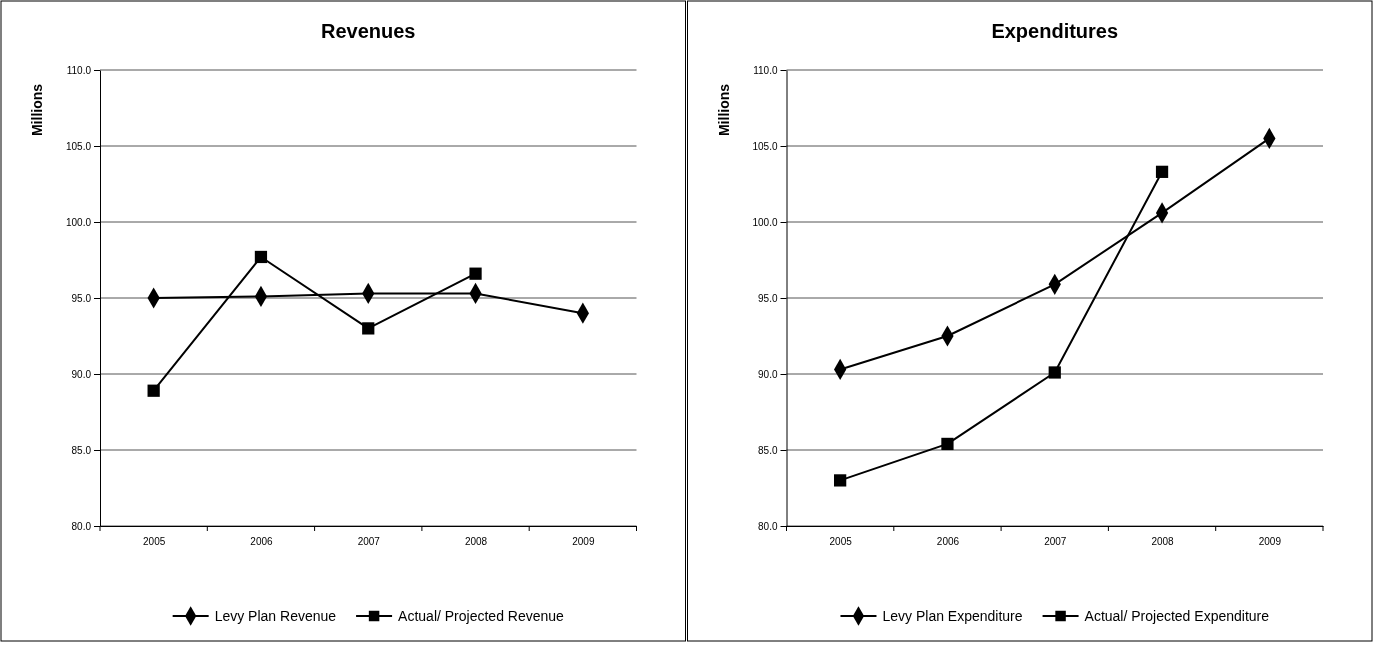  I want to click on legend-label: Actual/ Projected Revenue, so click(481, 616).